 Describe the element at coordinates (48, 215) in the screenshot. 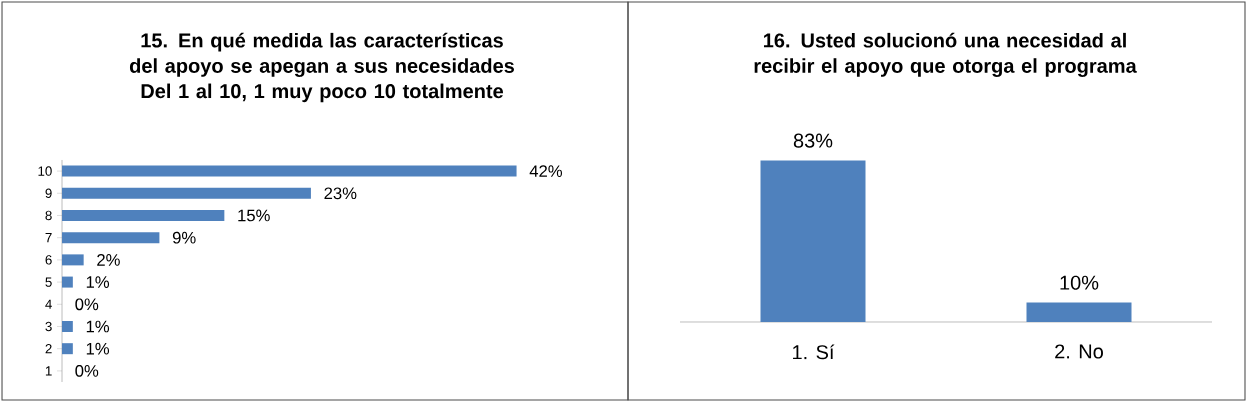

I see `y-tick-label: 8` at that location.